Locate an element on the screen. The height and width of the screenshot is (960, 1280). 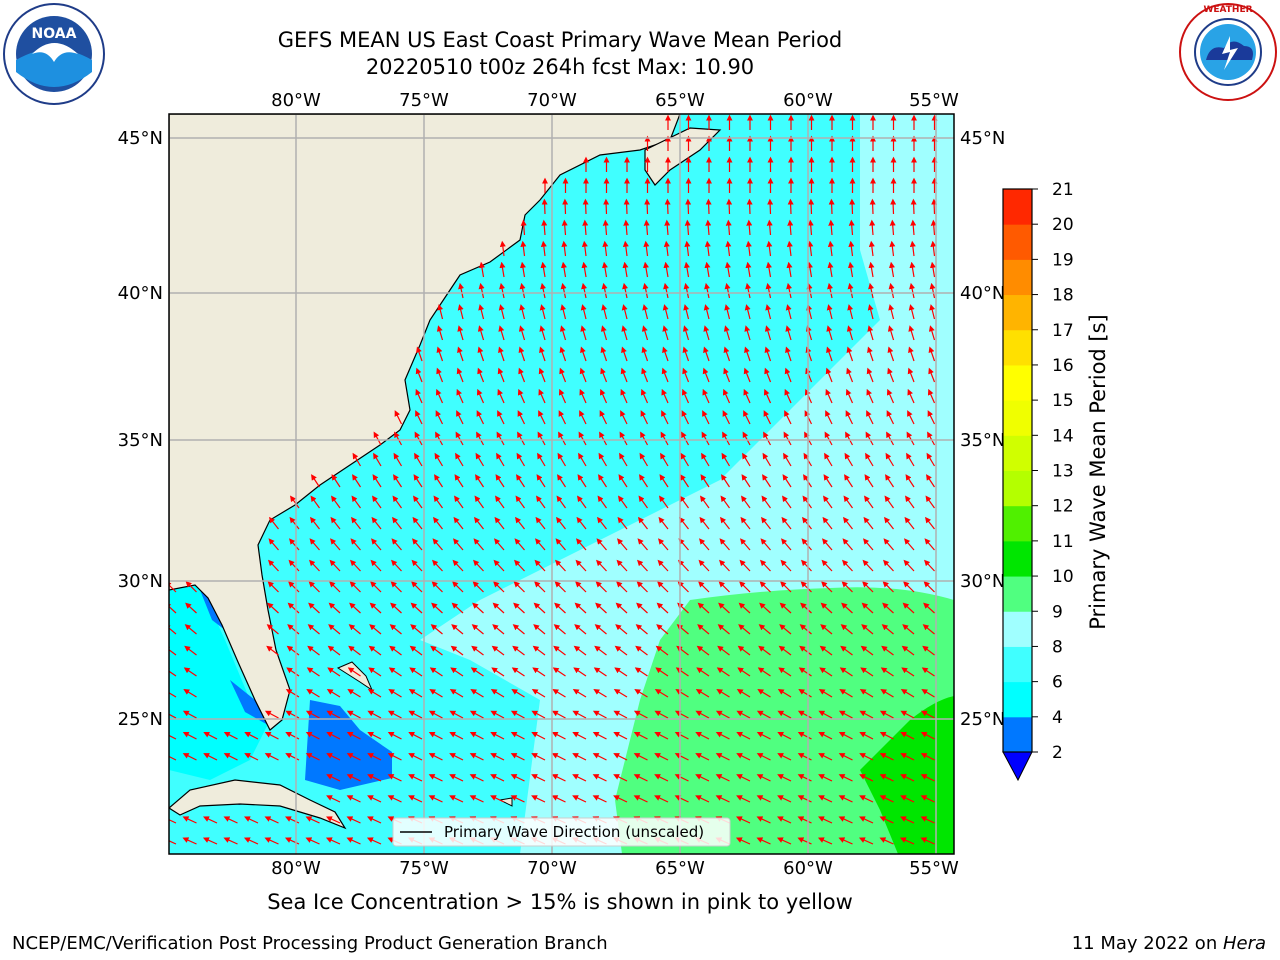
lat-label-right: 40°N is located at coordinates (982, 293).